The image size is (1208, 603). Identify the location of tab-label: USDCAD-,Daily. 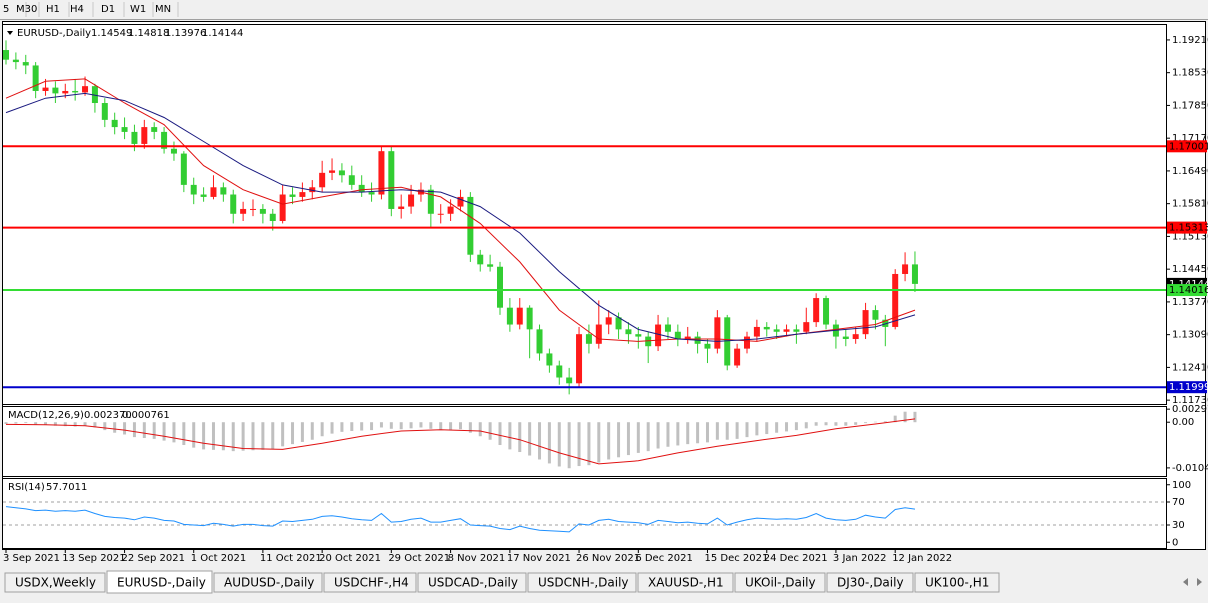
(473, 583).